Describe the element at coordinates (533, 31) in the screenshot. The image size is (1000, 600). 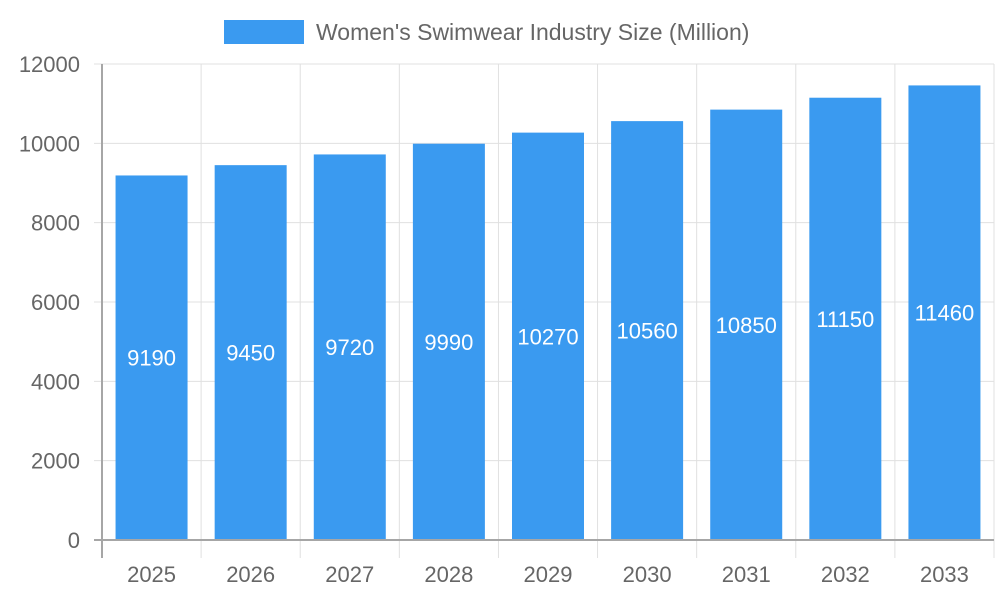
I see `legend-label: Women's Swimwear Industry Size (Million)` at that location.